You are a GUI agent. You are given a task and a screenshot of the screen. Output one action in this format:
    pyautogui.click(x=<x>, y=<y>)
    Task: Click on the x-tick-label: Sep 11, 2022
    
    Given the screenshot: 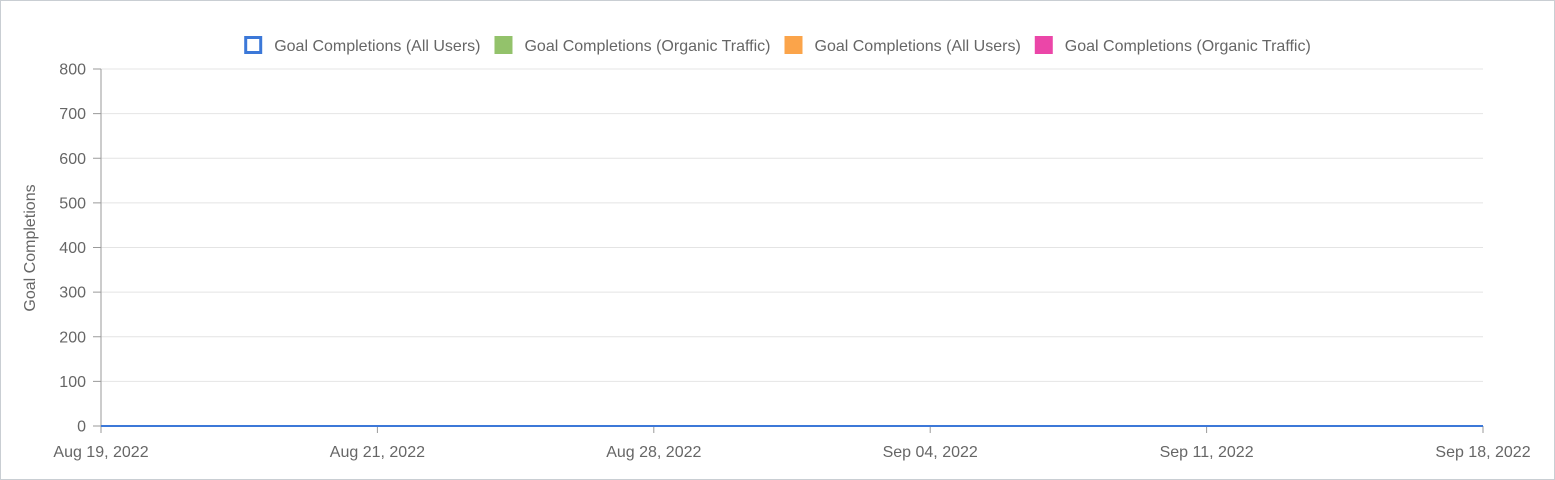 What is the action you would take?
    pyautogui.click(x=1207, y=452)
    